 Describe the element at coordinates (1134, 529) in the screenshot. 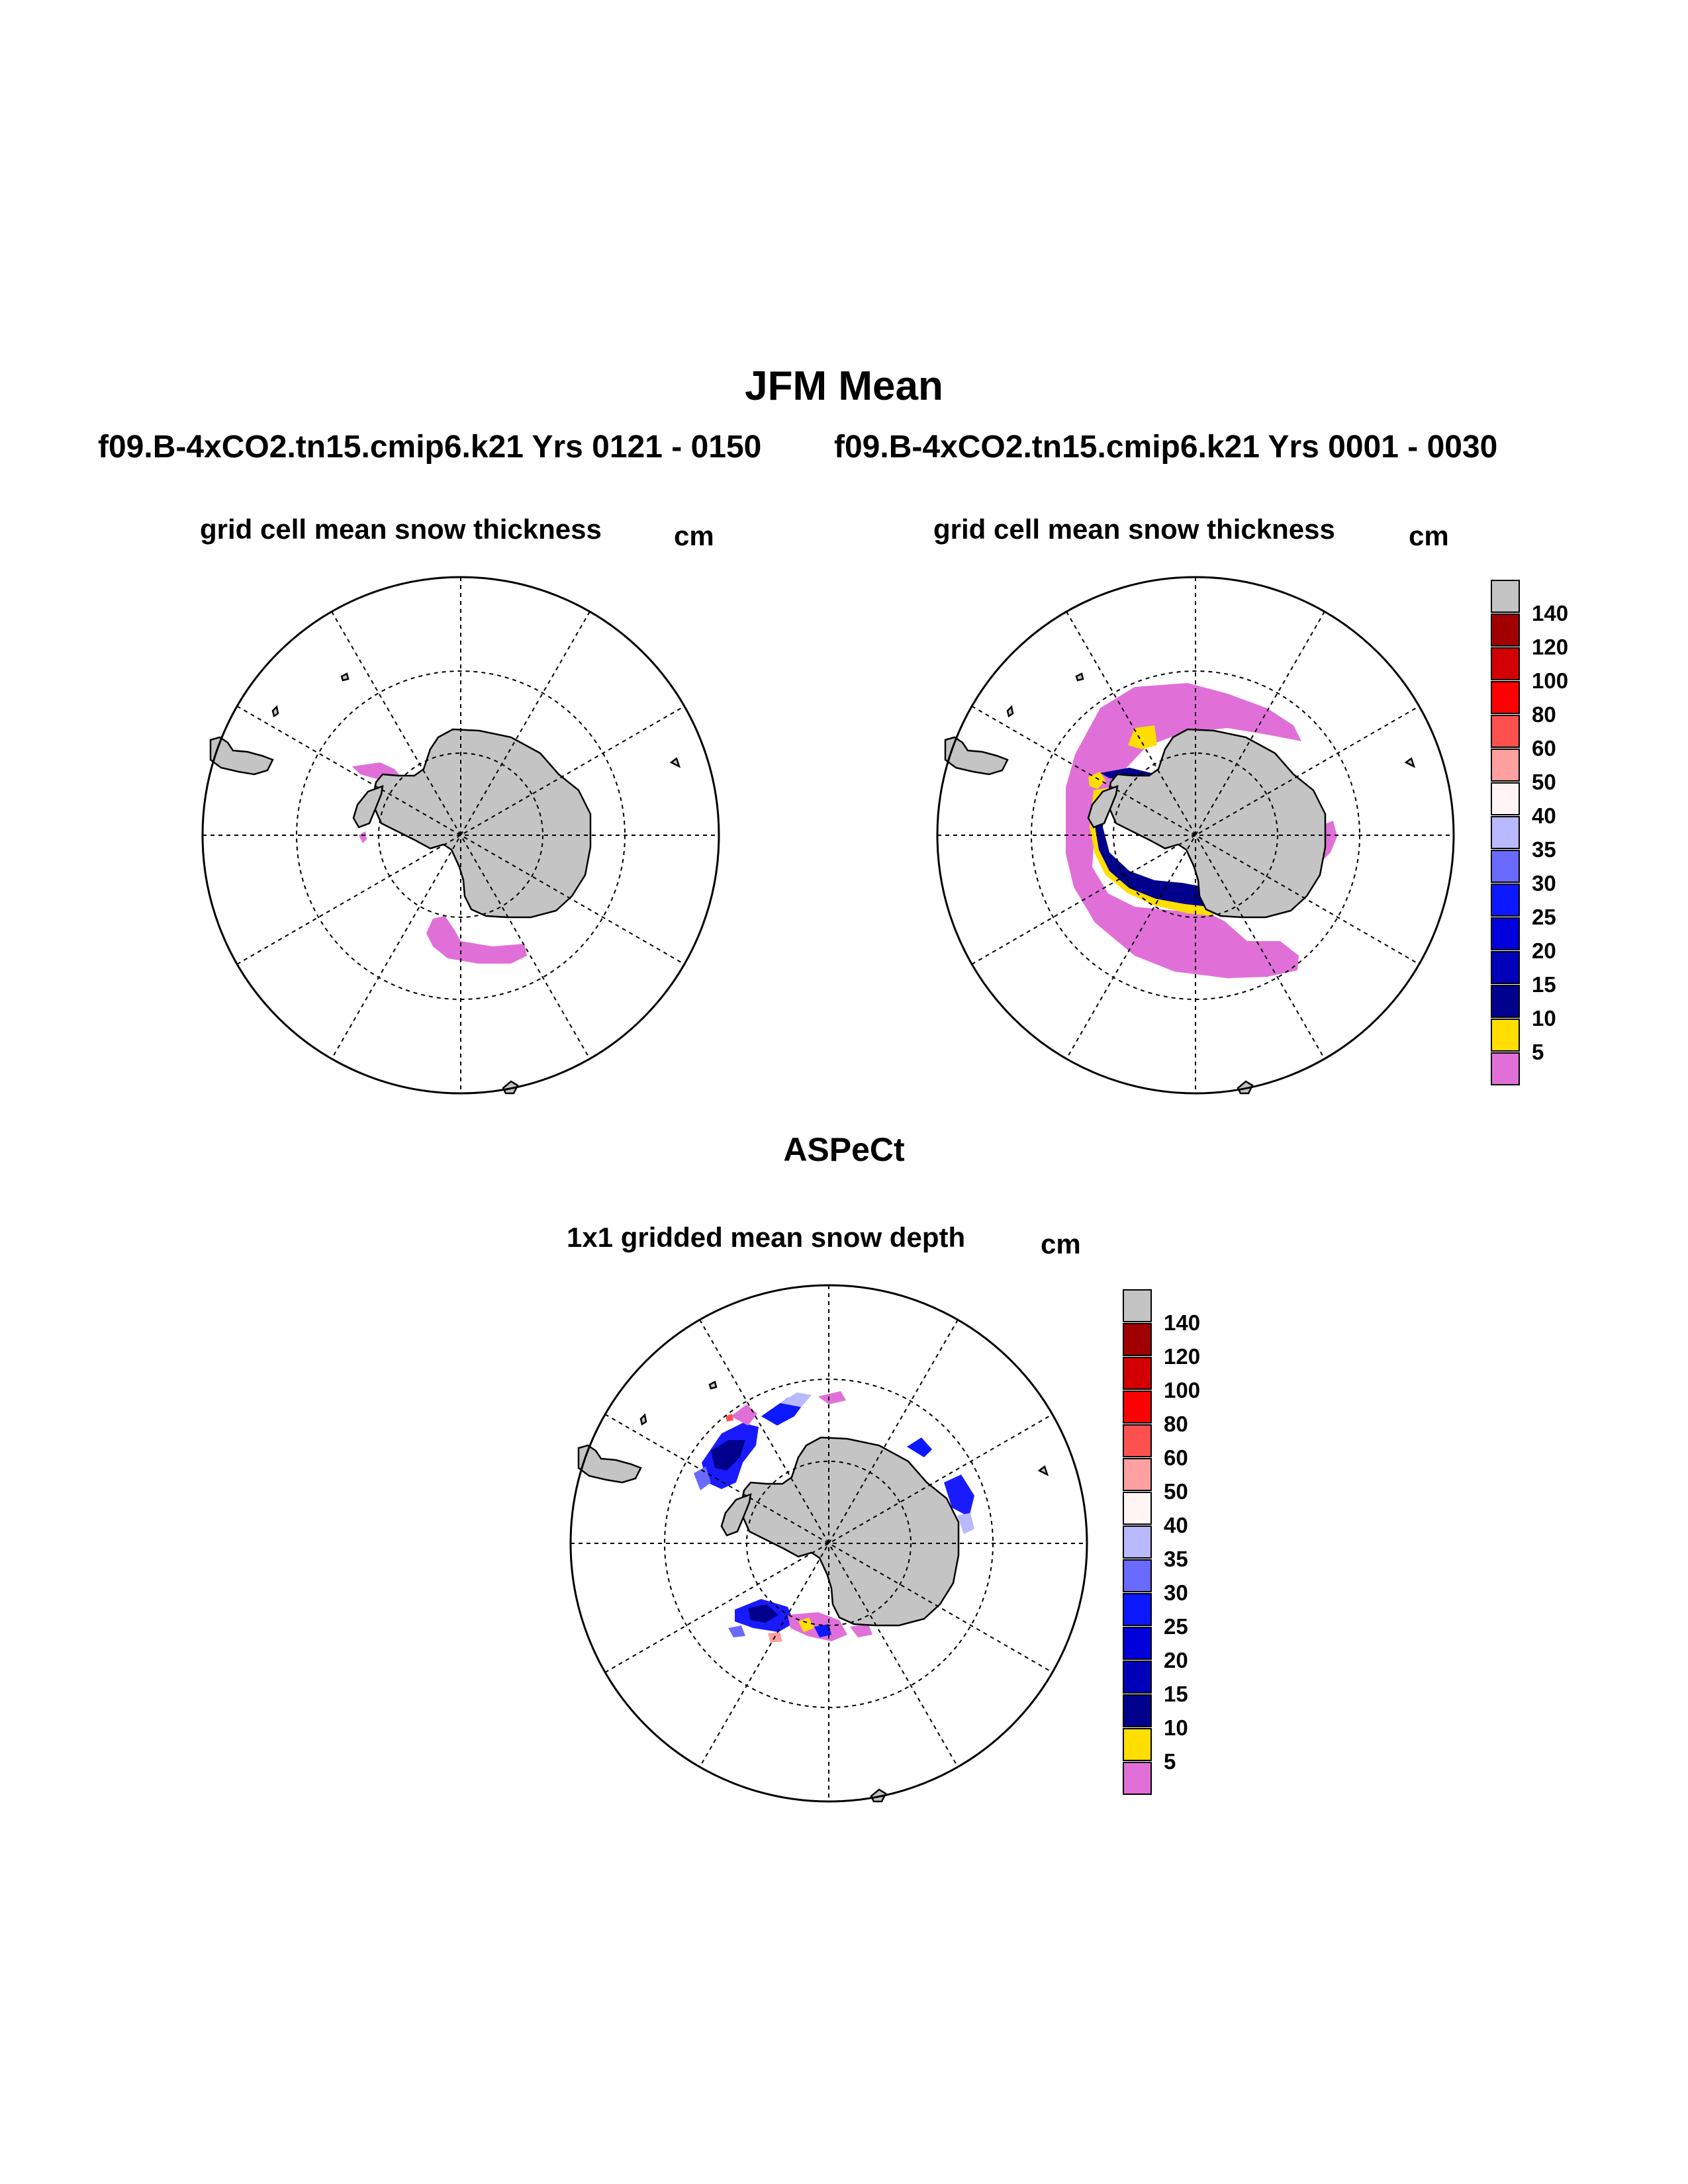

I see `panel-label-right: grid cell mean snow thickness` at that location.